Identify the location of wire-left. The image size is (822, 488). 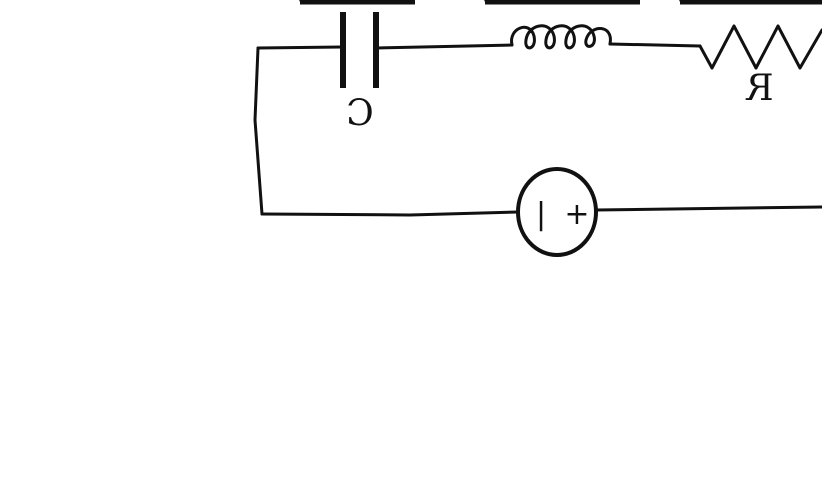
(258, 131).